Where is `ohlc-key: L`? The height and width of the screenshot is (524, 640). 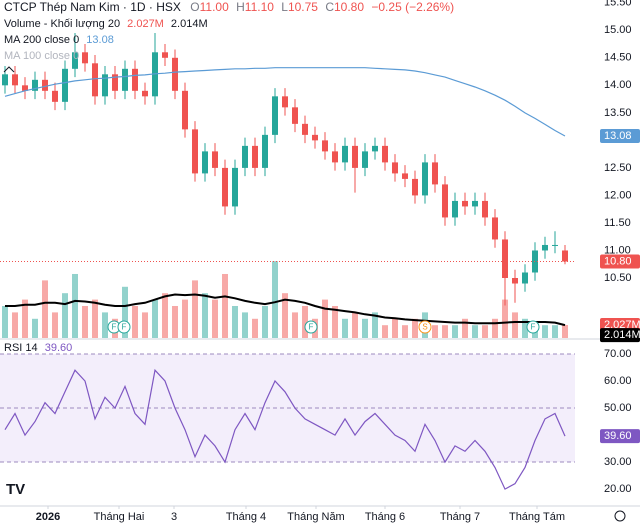 ohlc-key: L is located at coordinates (284, 7).